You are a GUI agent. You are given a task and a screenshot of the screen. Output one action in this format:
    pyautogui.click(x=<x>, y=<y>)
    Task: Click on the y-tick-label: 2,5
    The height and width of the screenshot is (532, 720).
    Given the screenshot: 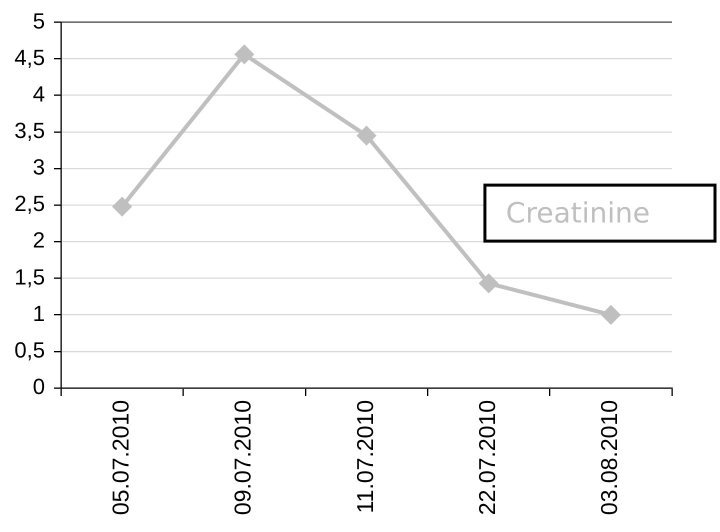 What is the action you would take?
    pyautogui.click(x=29, y=203)
    